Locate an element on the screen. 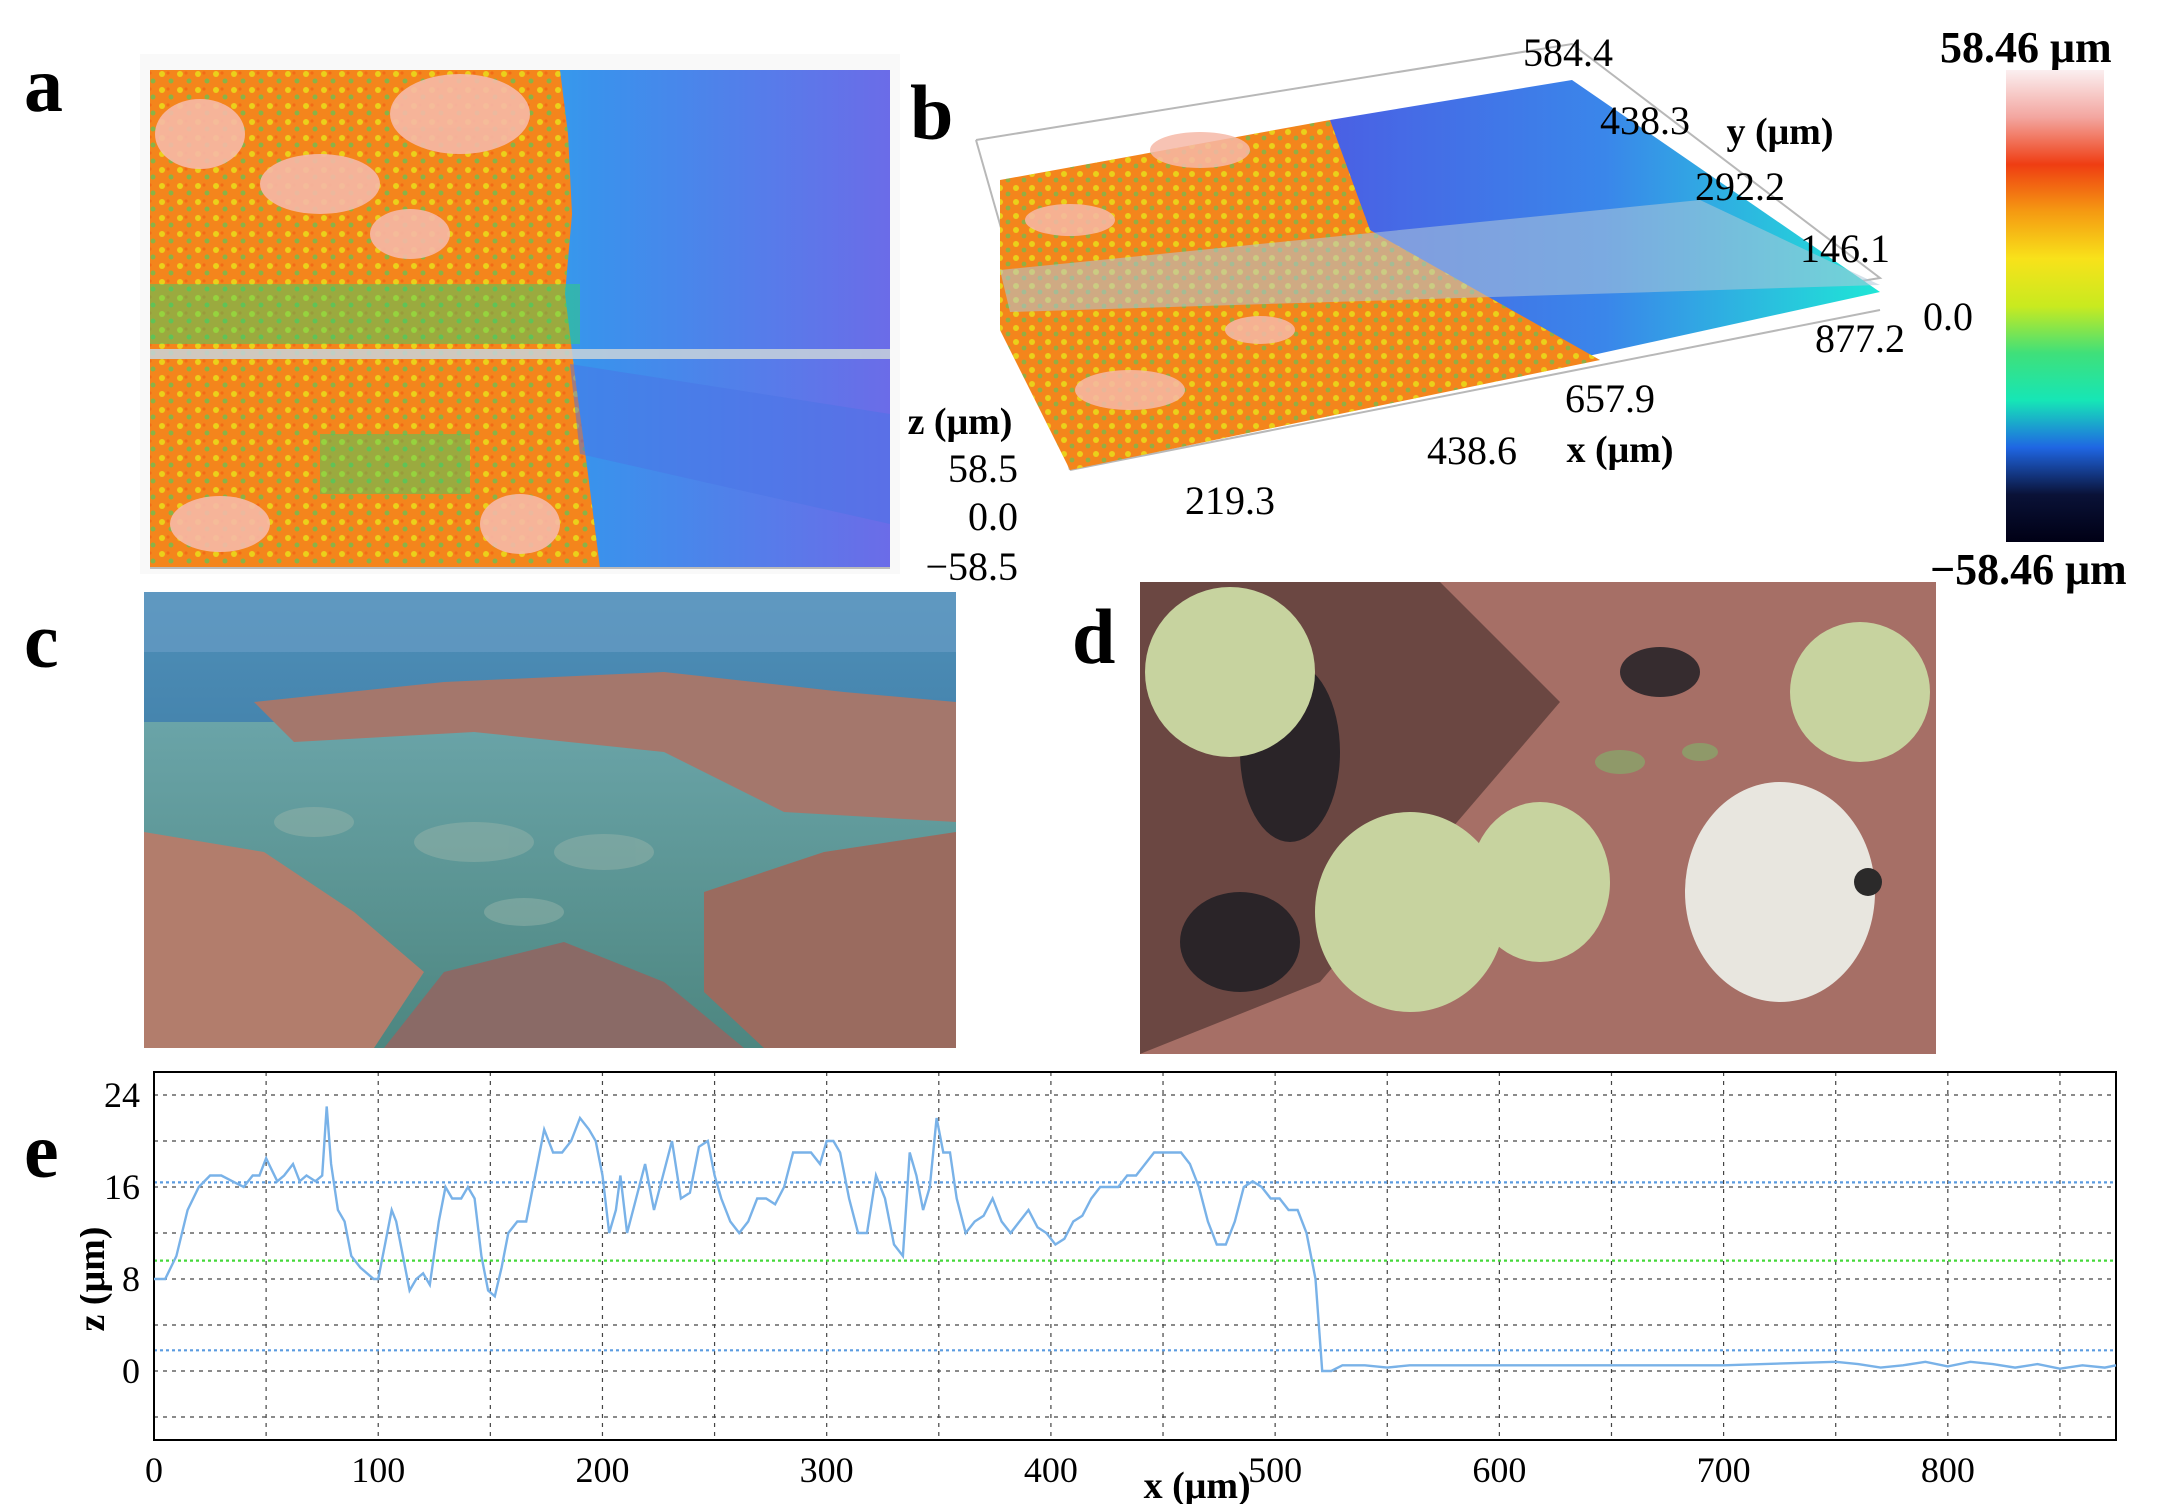 The height and width of the screenshot is (1504, 2160). x-tick-label: 300 is located at coordinates (827, 1470).